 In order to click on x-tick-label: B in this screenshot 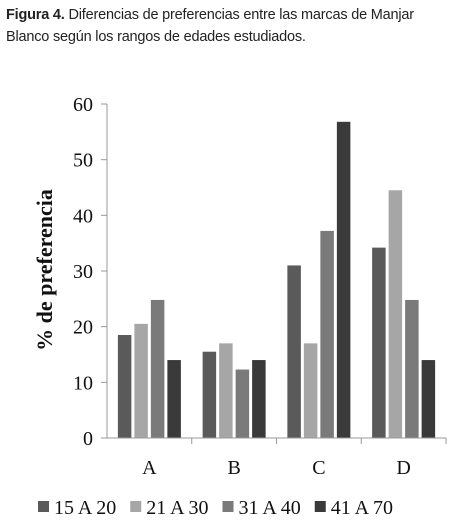, I will do `click(233, 468)`.